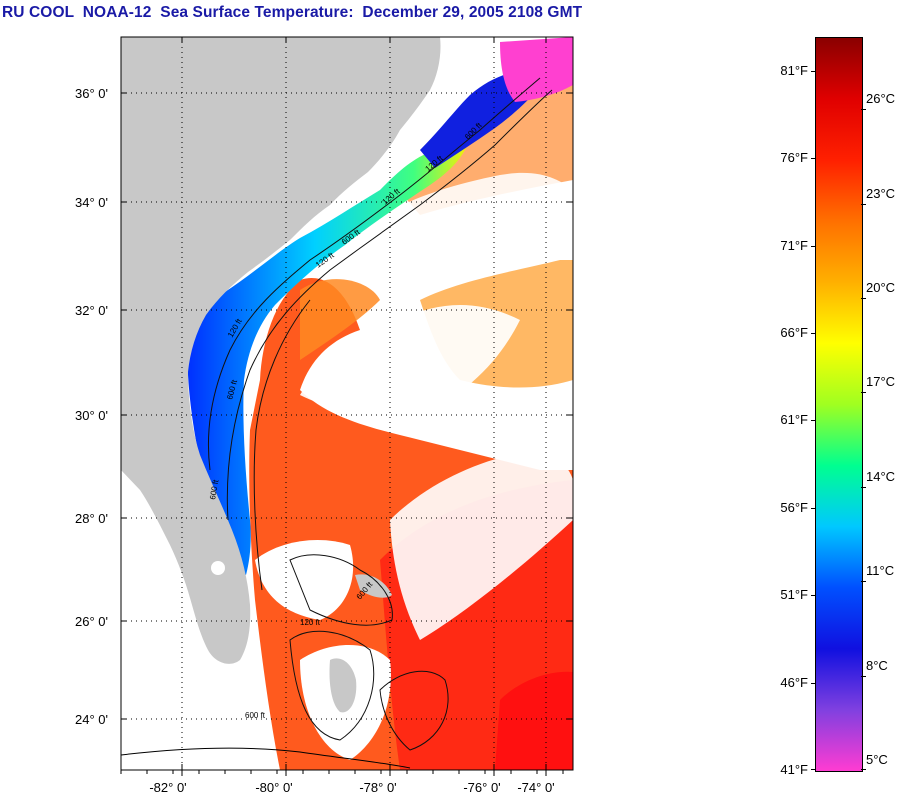 Image resolution: width=905 pixels, height=801 pixels. Describe the element at coordinates (881, 382) in the screenshot. I see `colorbar-celsius-label: 17°C` at that location.